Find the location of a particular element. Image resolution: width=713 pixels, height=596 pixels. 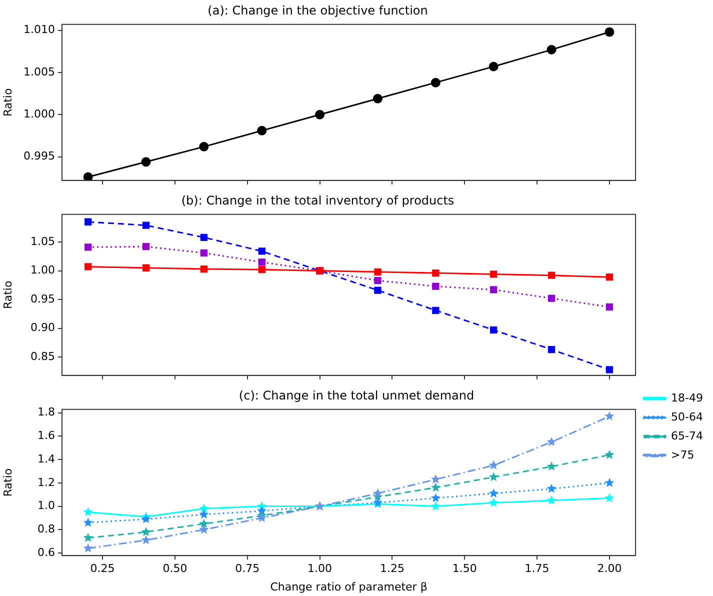

x-tick-label: 1.50 is located at coordinates (464, 569).